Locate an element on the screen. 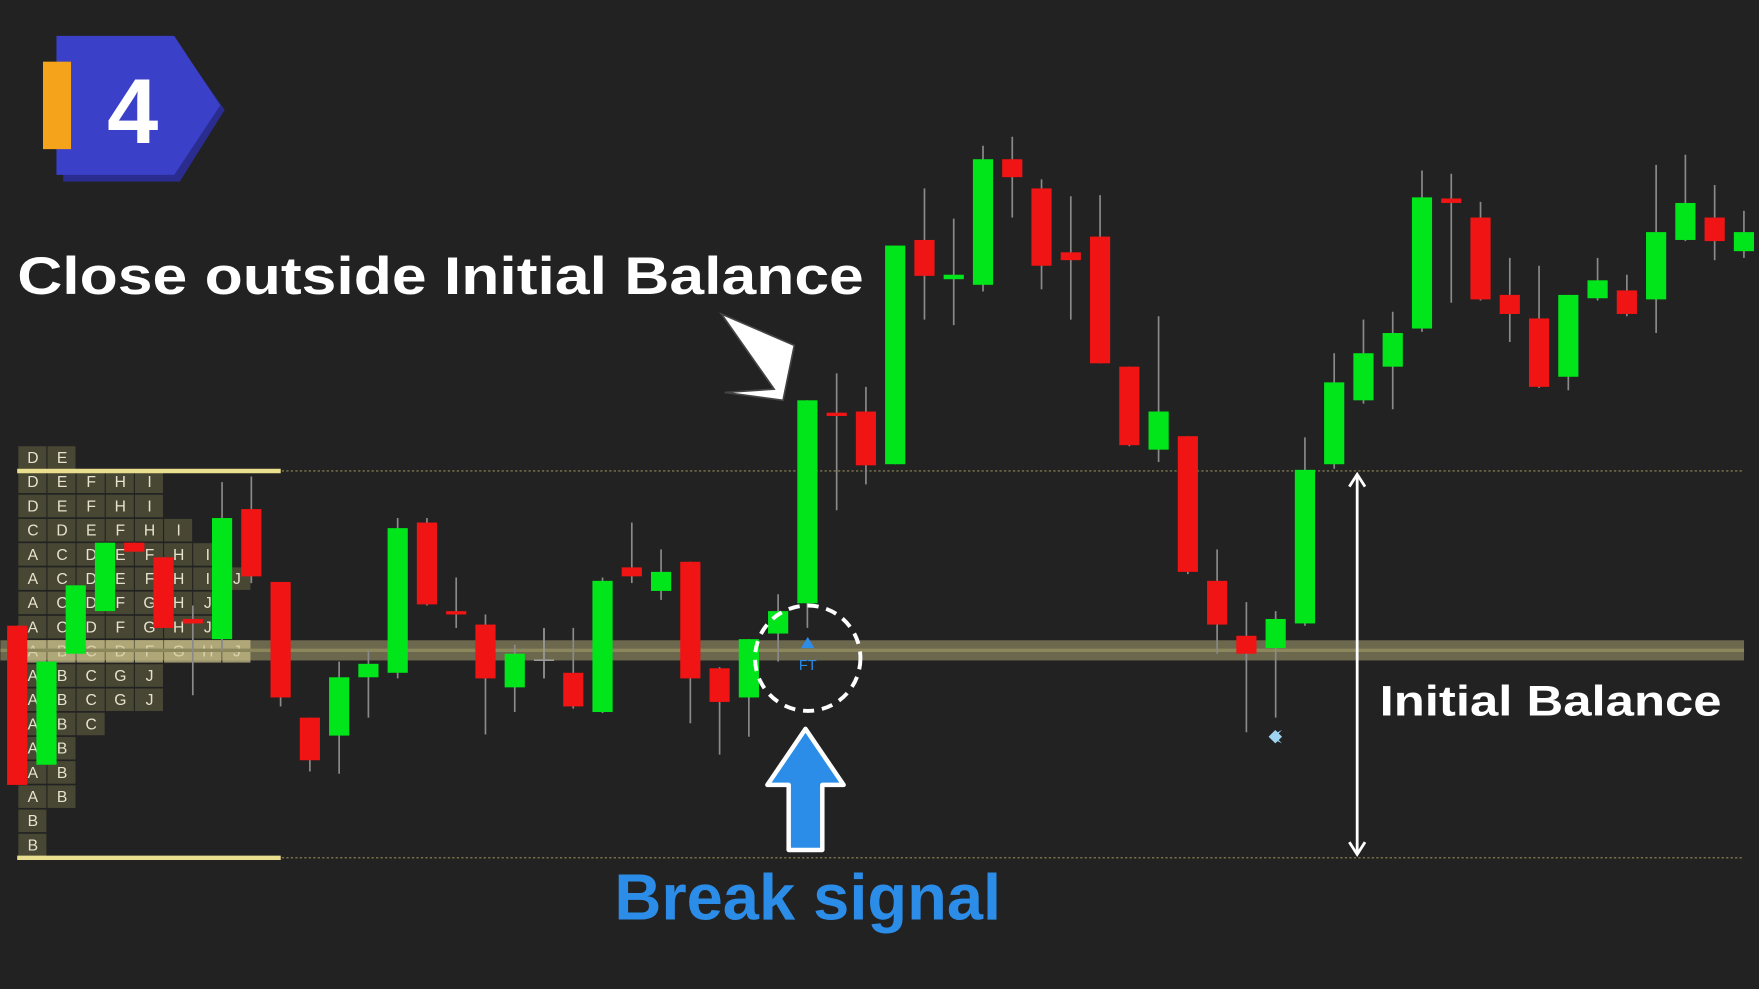  badge-accent is located at coordinates (57, 105).